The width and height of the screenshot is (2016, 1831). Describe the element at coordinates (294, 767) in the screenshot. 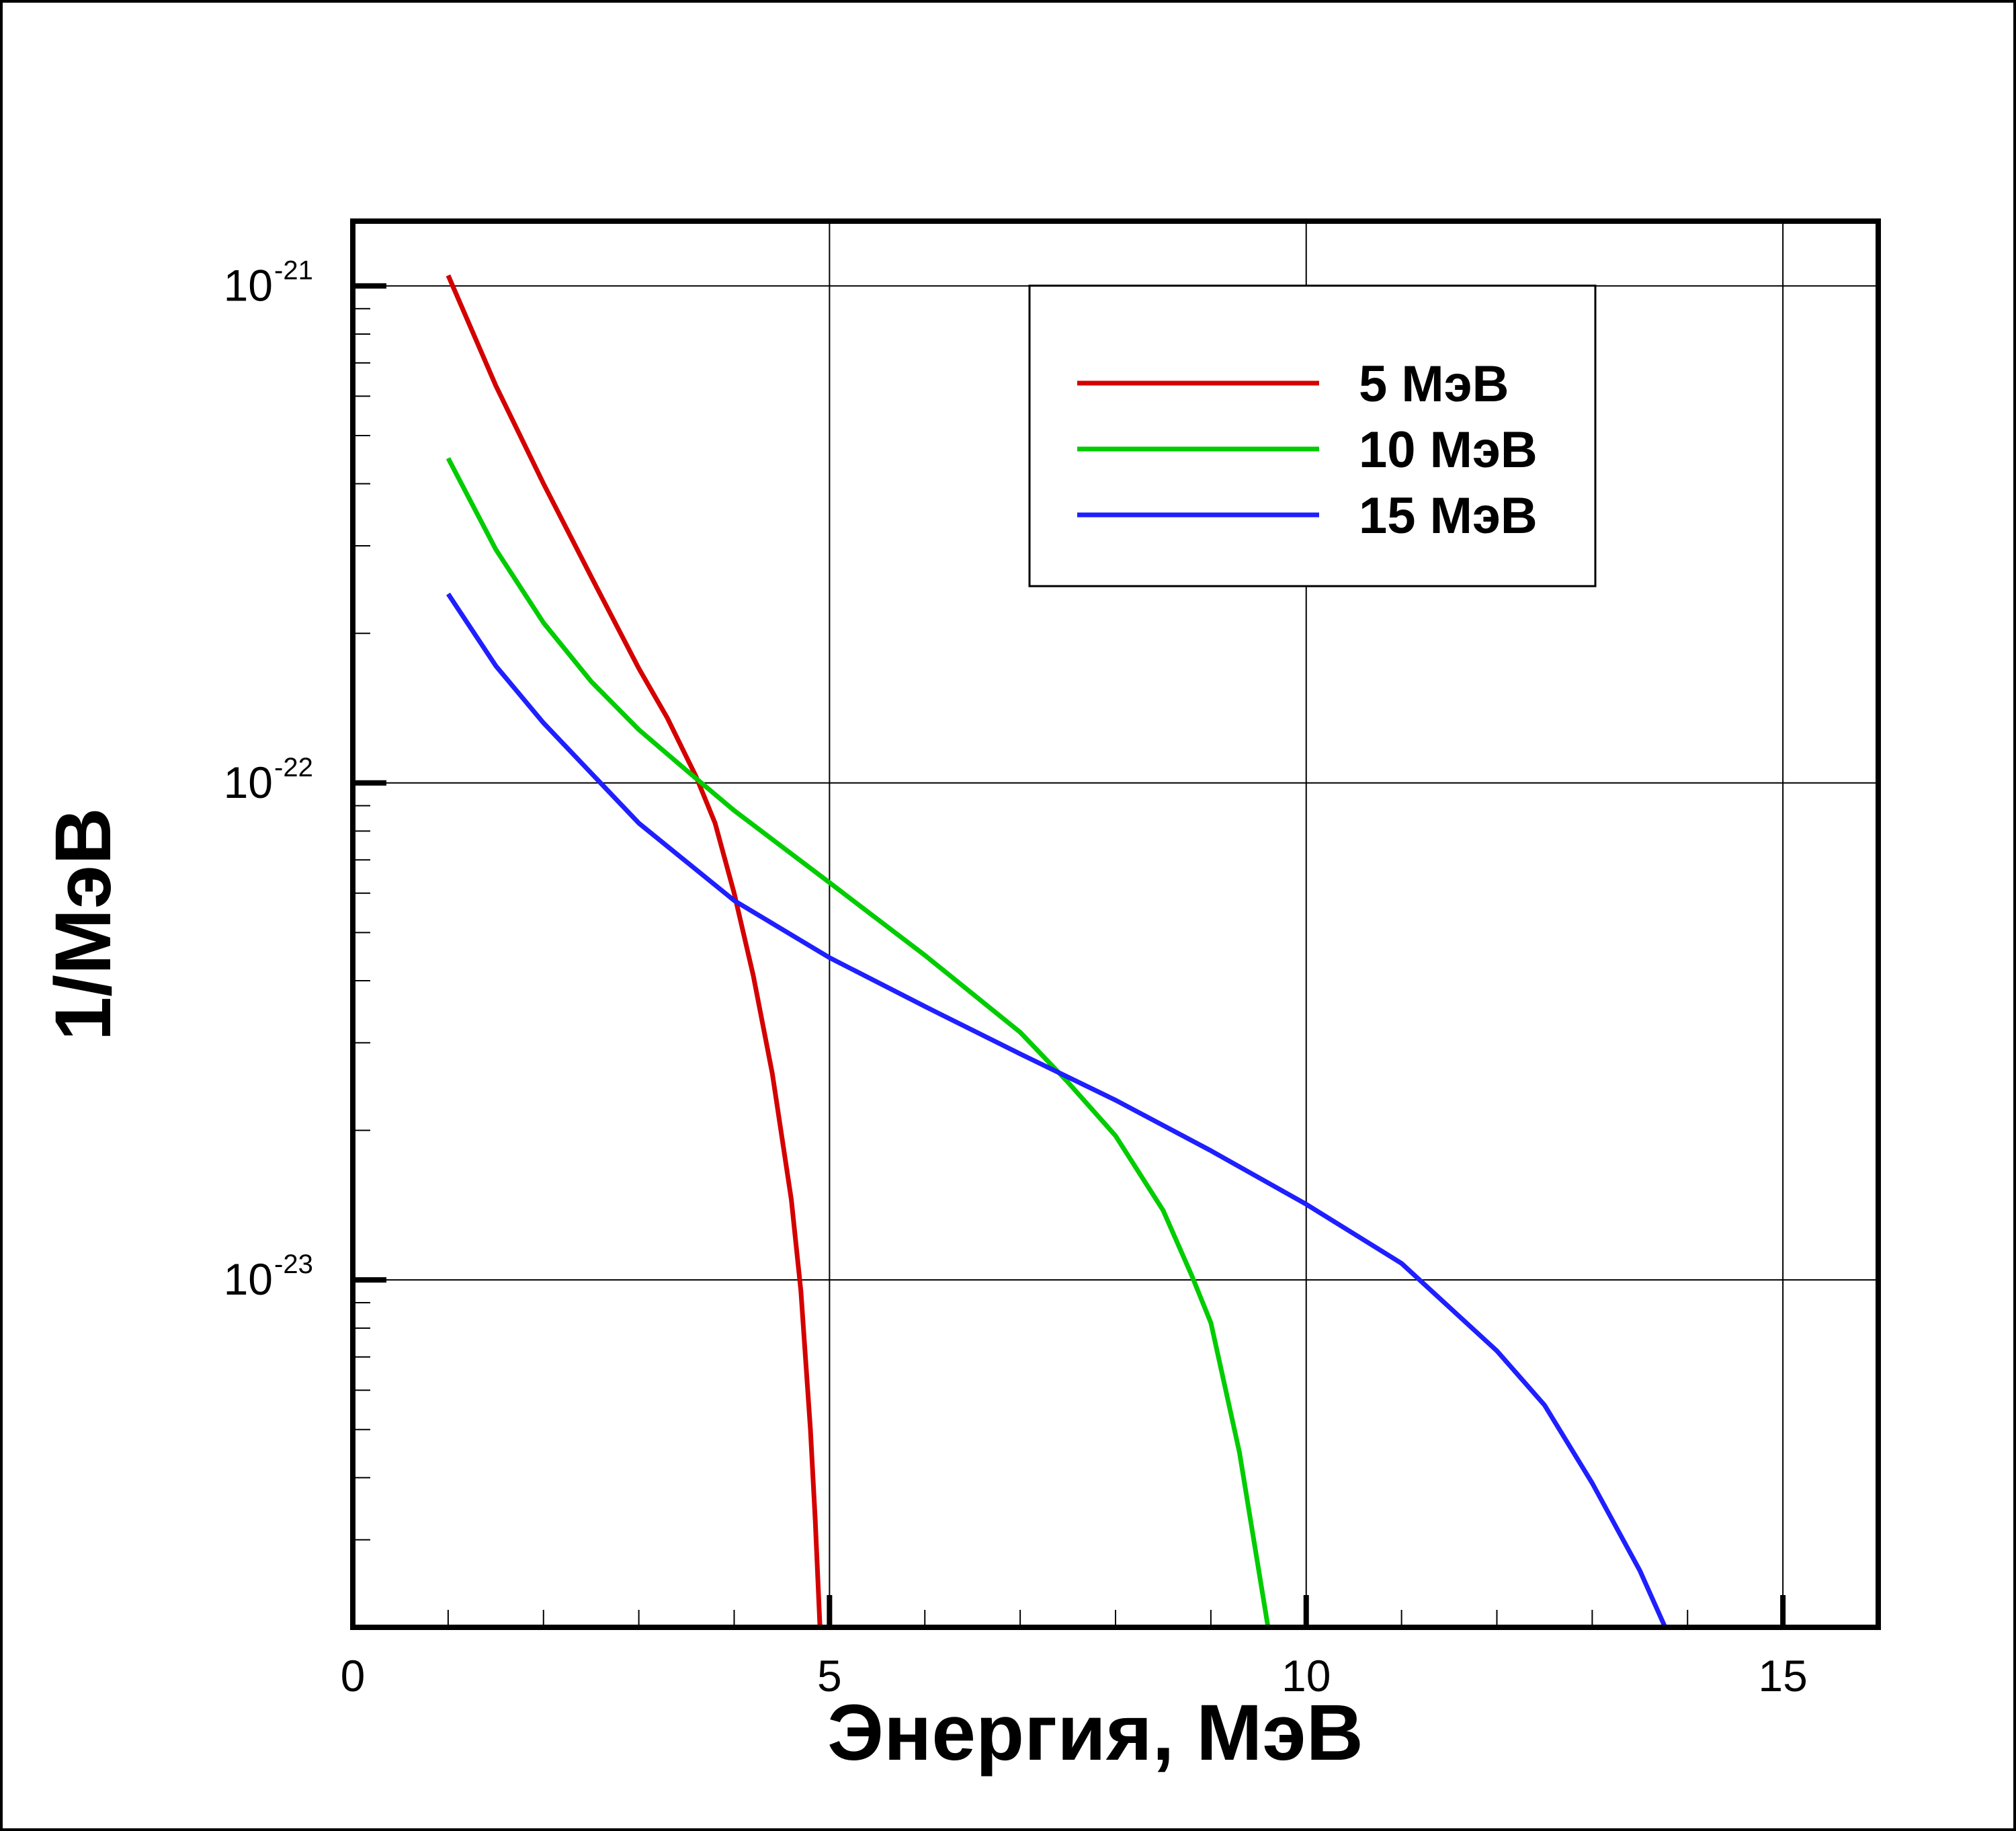

I see `y-tick-label-exponent: -22` at that location.